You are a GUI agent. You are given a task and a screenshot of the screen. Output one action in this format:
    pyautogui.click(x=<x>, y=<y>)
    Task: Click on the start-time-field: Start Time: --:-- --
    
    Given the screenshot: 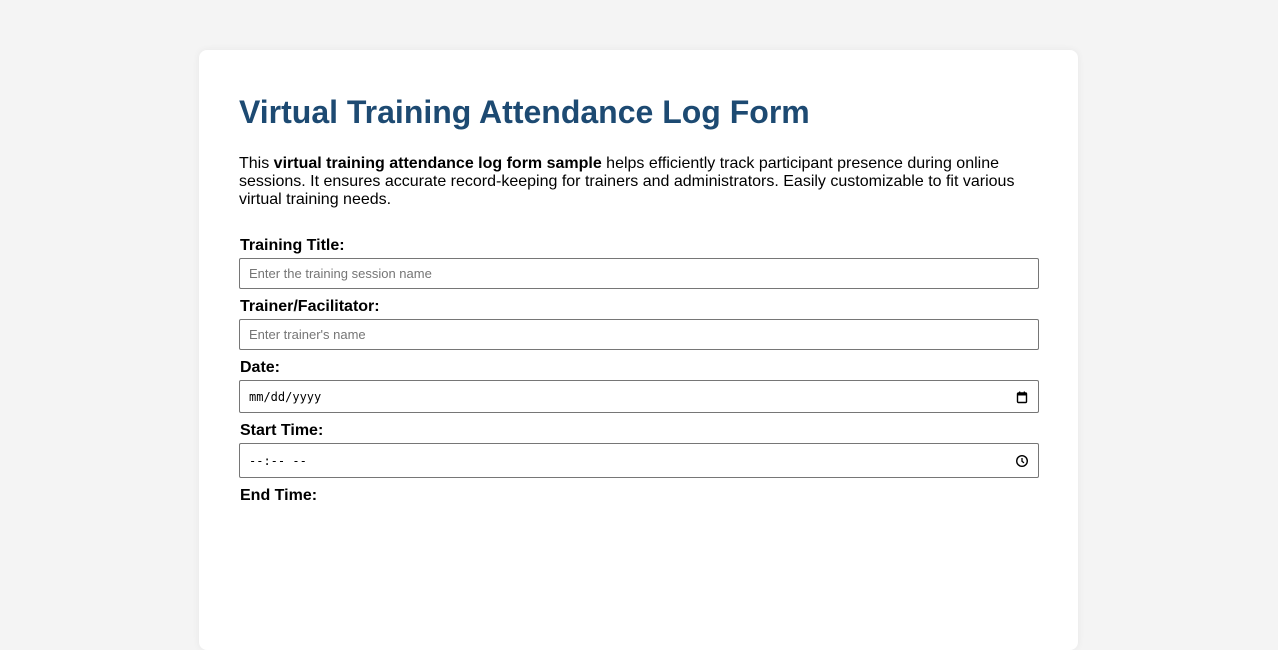 What is the action you would take?
    pyautogui.click(x=639, y=450)
    